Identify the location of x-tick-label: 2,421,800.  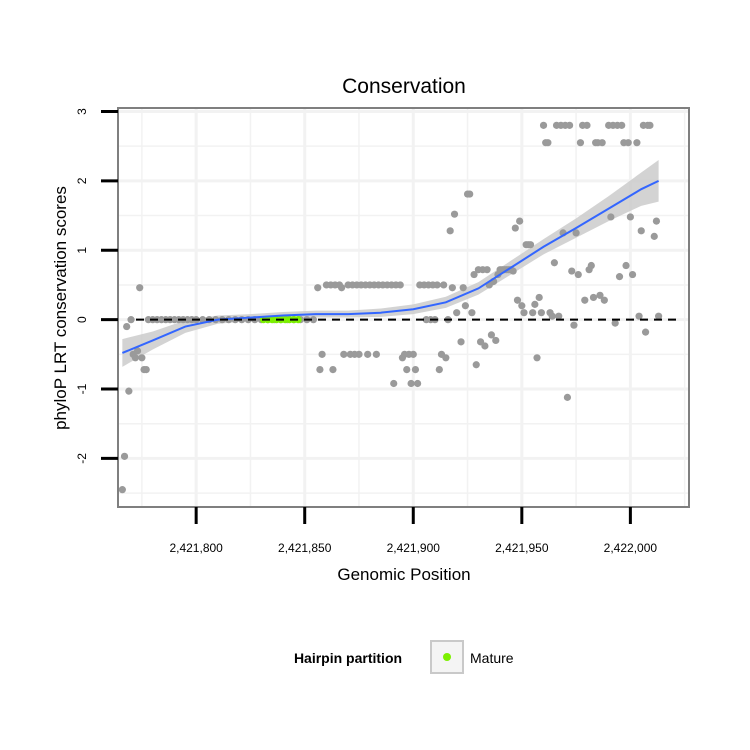
(196, 548).